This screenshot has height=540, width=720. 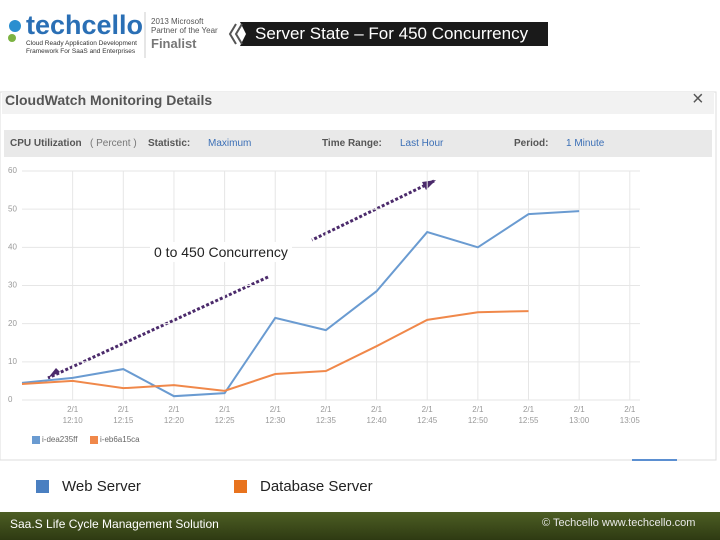 What do you see at coordinates (72, 415) in the screenshot?
I see `x-tick-label: 2/1 12:10` at bounding box center [72, 415].